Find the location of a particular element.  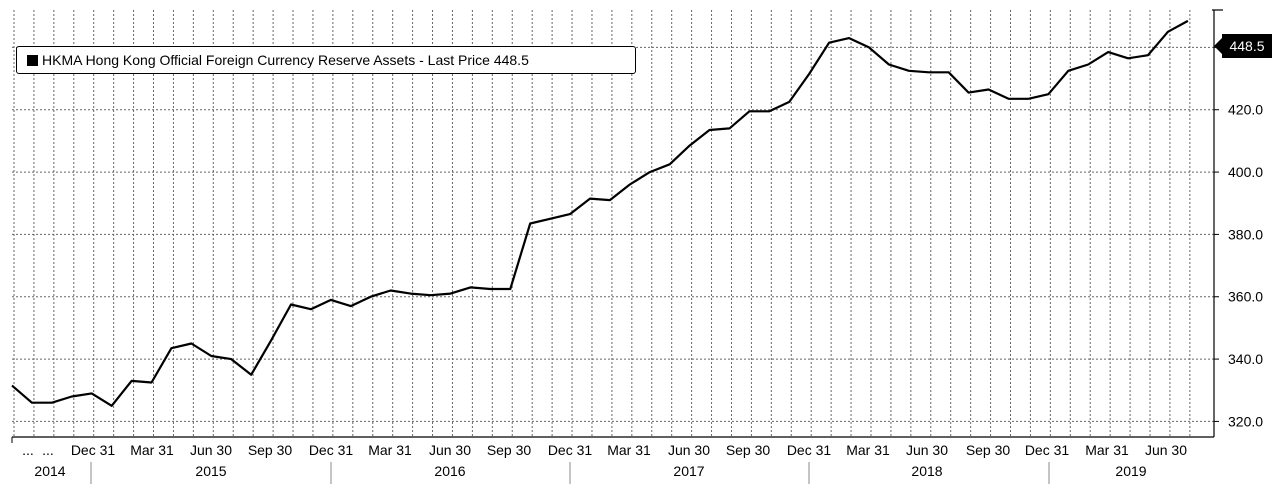

year-labels: 2014 2015 2016 2017 2018 2019 is located at coordinates (590, 473).